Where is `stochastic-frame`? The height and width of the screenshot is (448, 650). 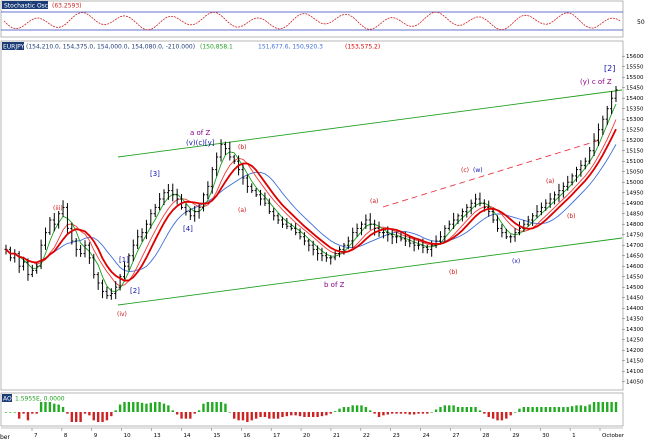 stochastic-frame is located at coordinates (312, 19).